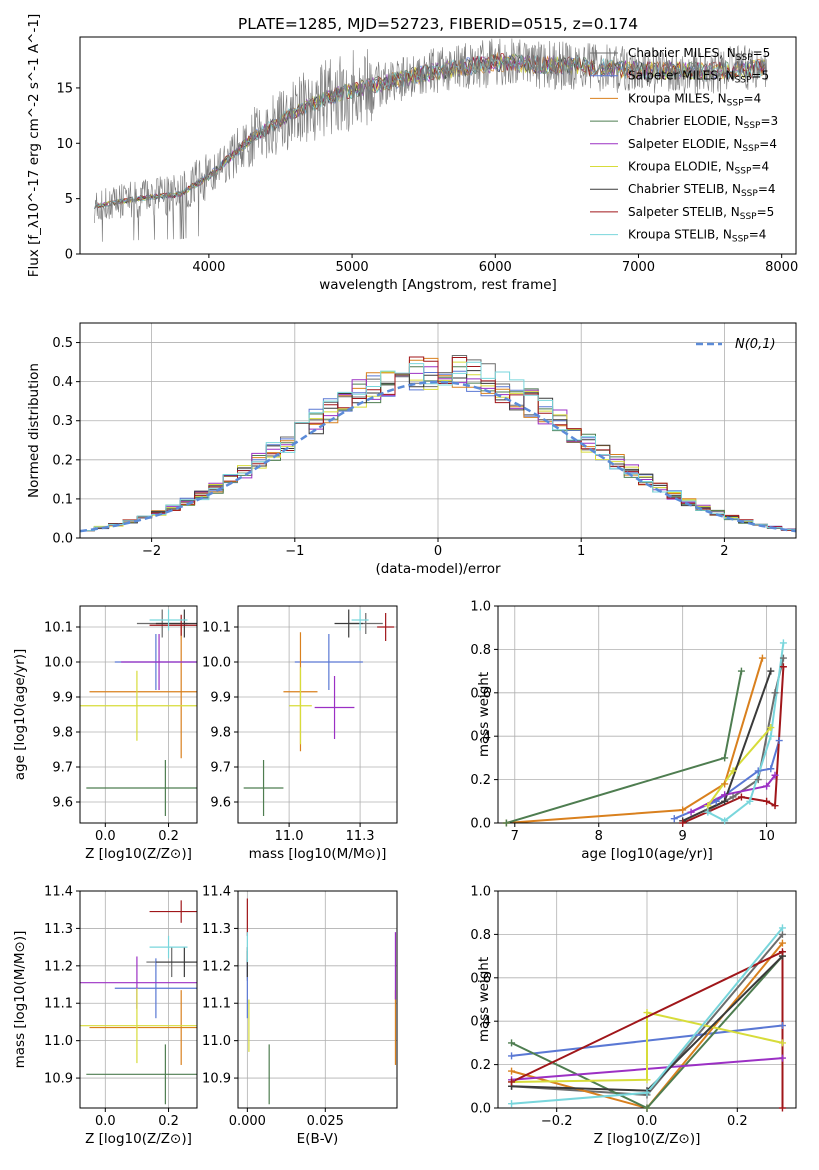  I want to click on x-axis-label: mass [log10(M/M⊙)], so click(318, 854).